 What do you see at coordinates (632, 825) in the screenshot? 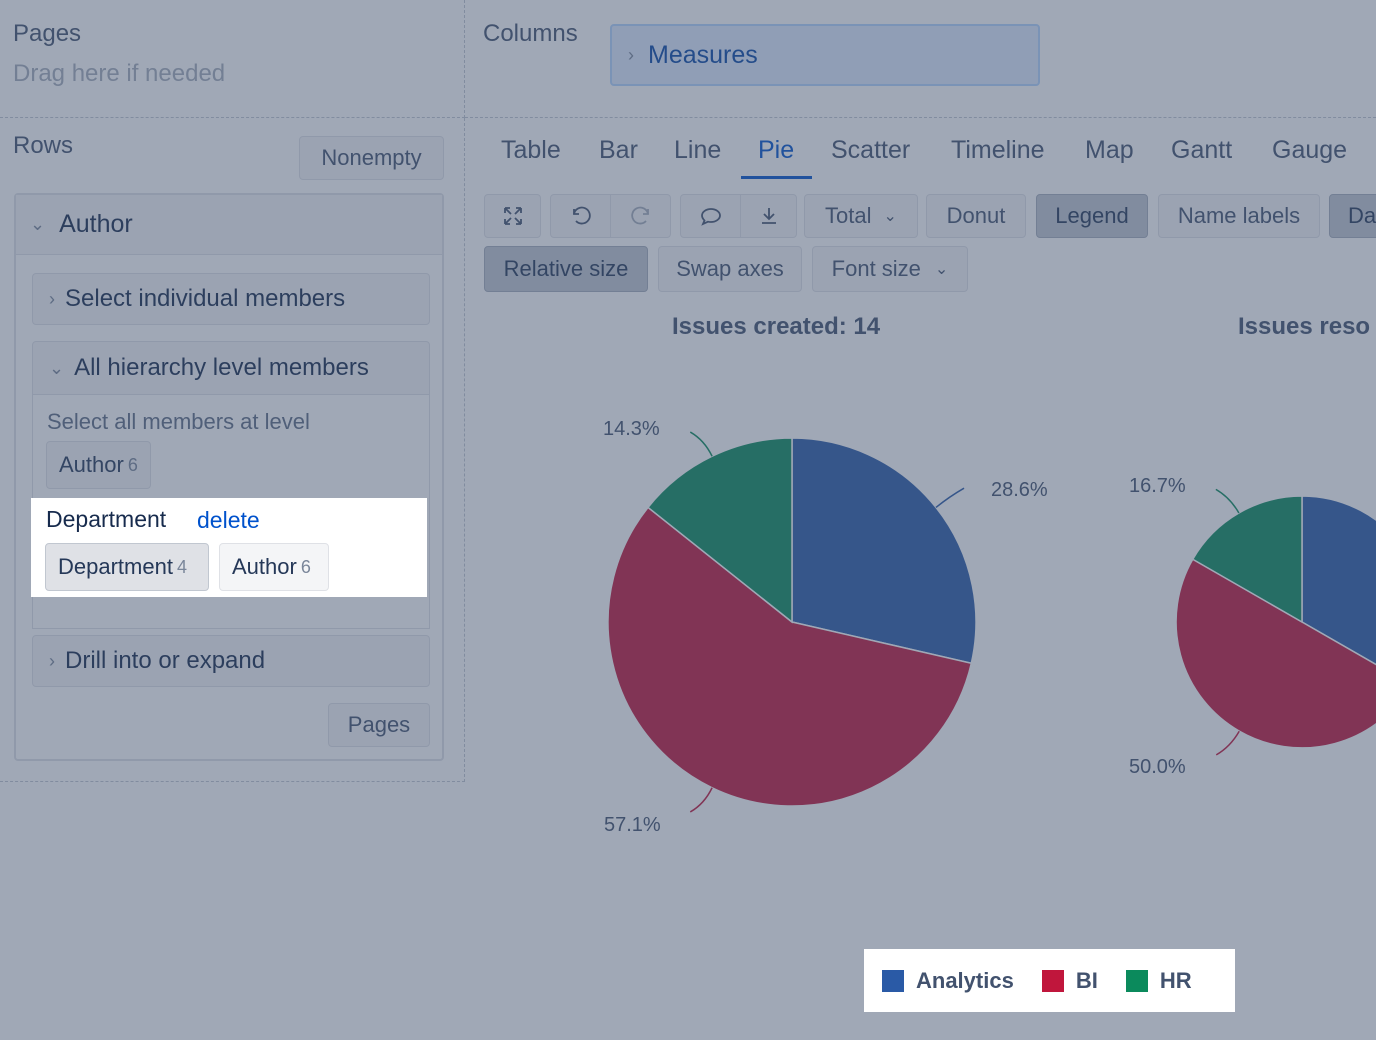
I see `pie1-label-bi: 57.1%` at bounding box center [632, 825].